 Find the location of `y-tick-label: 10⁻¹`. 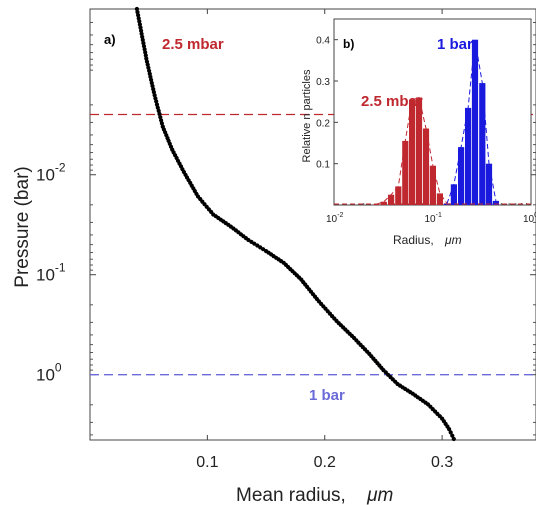

y-tick-label: 10⁻¹ is located at coordinates (51, 273).